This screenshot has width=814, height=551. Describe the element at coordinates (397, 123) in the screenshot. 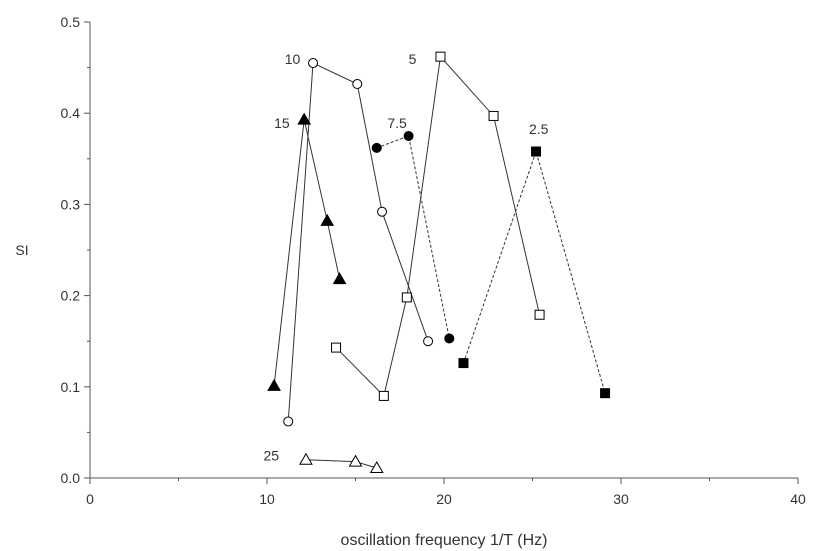

I see `series-annotation: 7.5` at that location.